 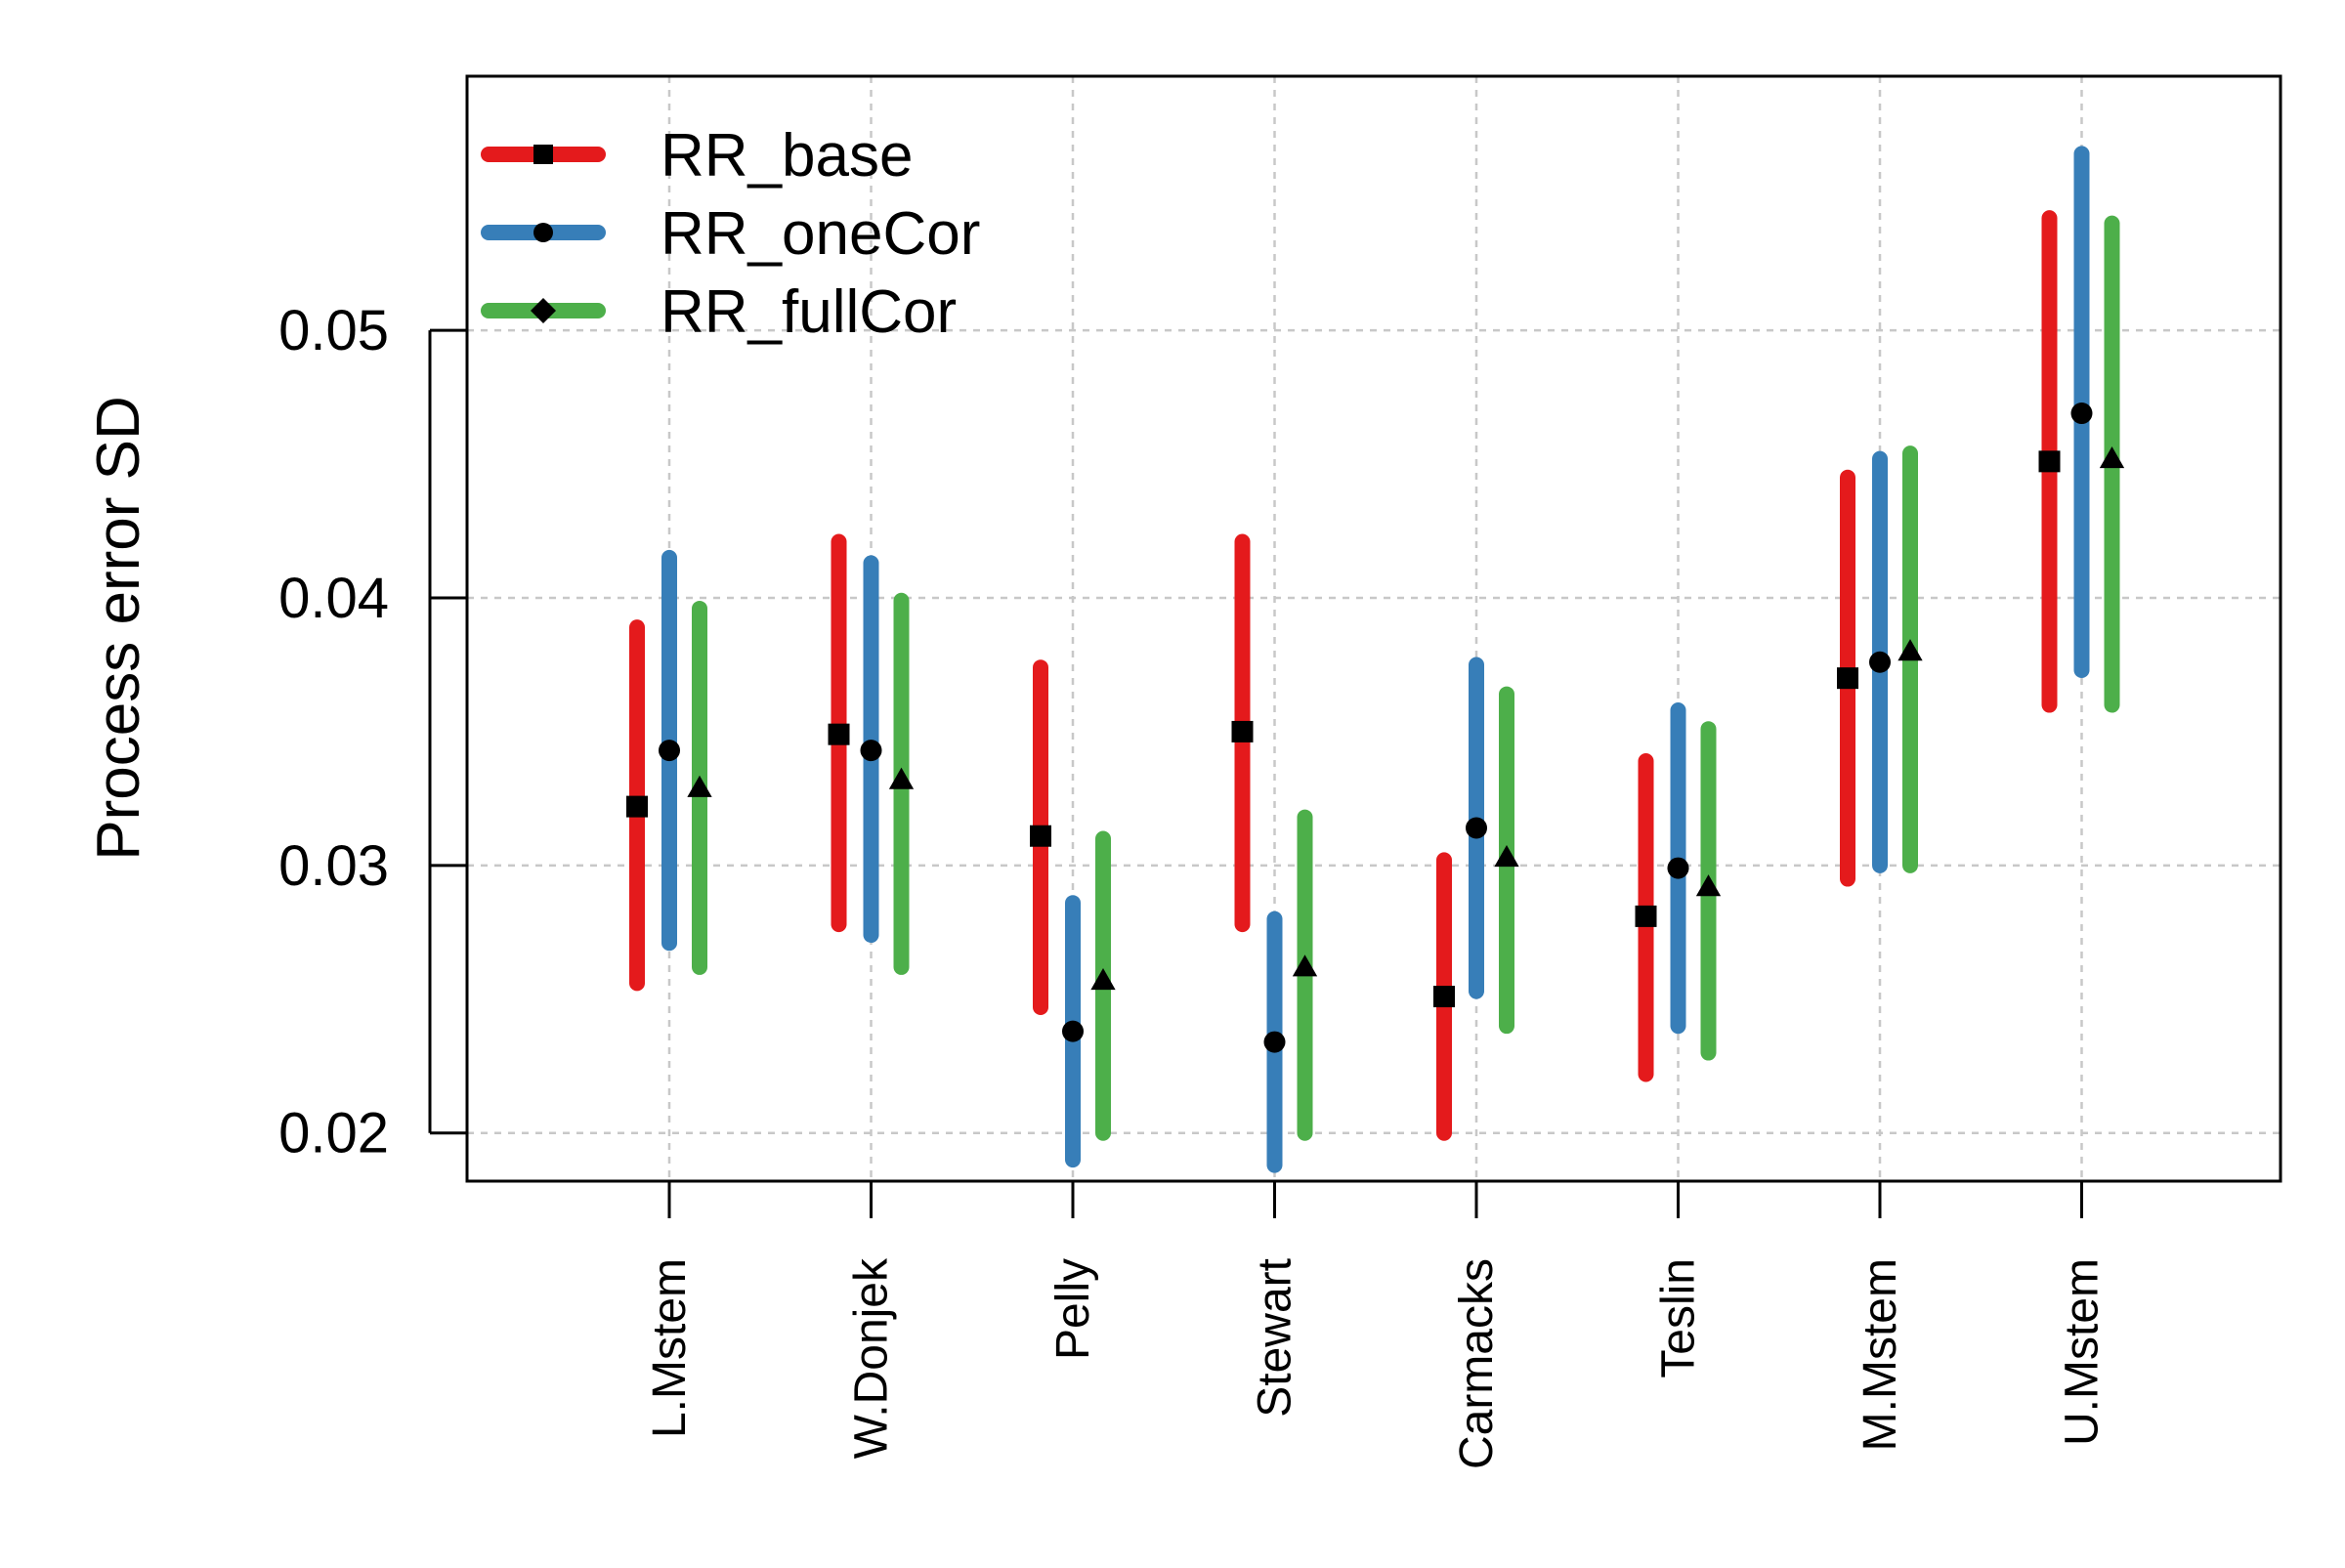 What do you see at coordinates (333, 330) in the screenshot?
I see `y-tick-label: 0.05` at bounding box center [333, 330].